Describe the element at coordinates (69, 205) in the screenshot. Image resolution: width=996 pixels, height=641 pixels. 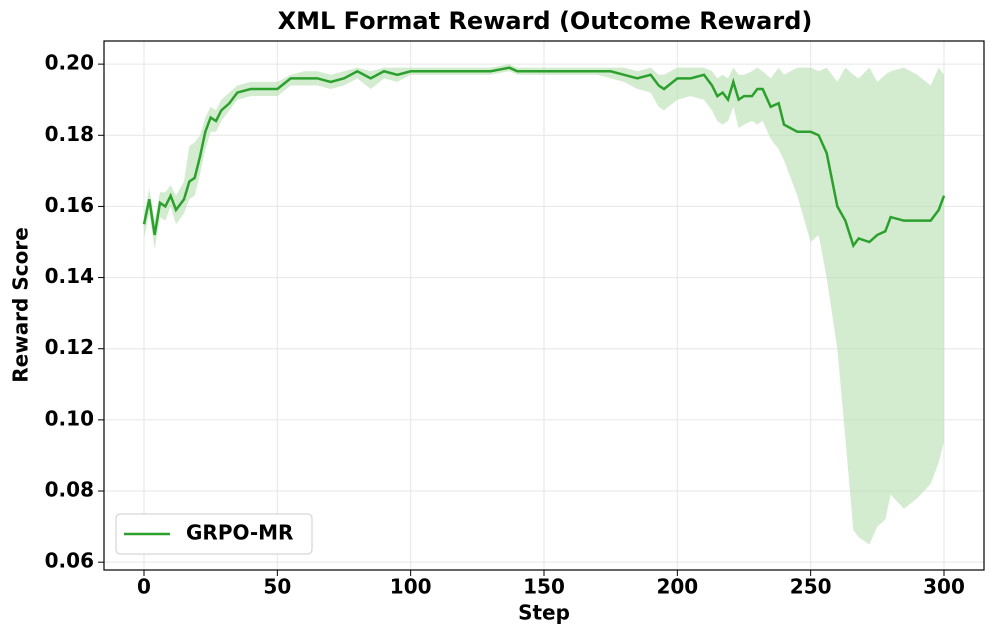
I see `y-tick-label: 0.16` at that location.